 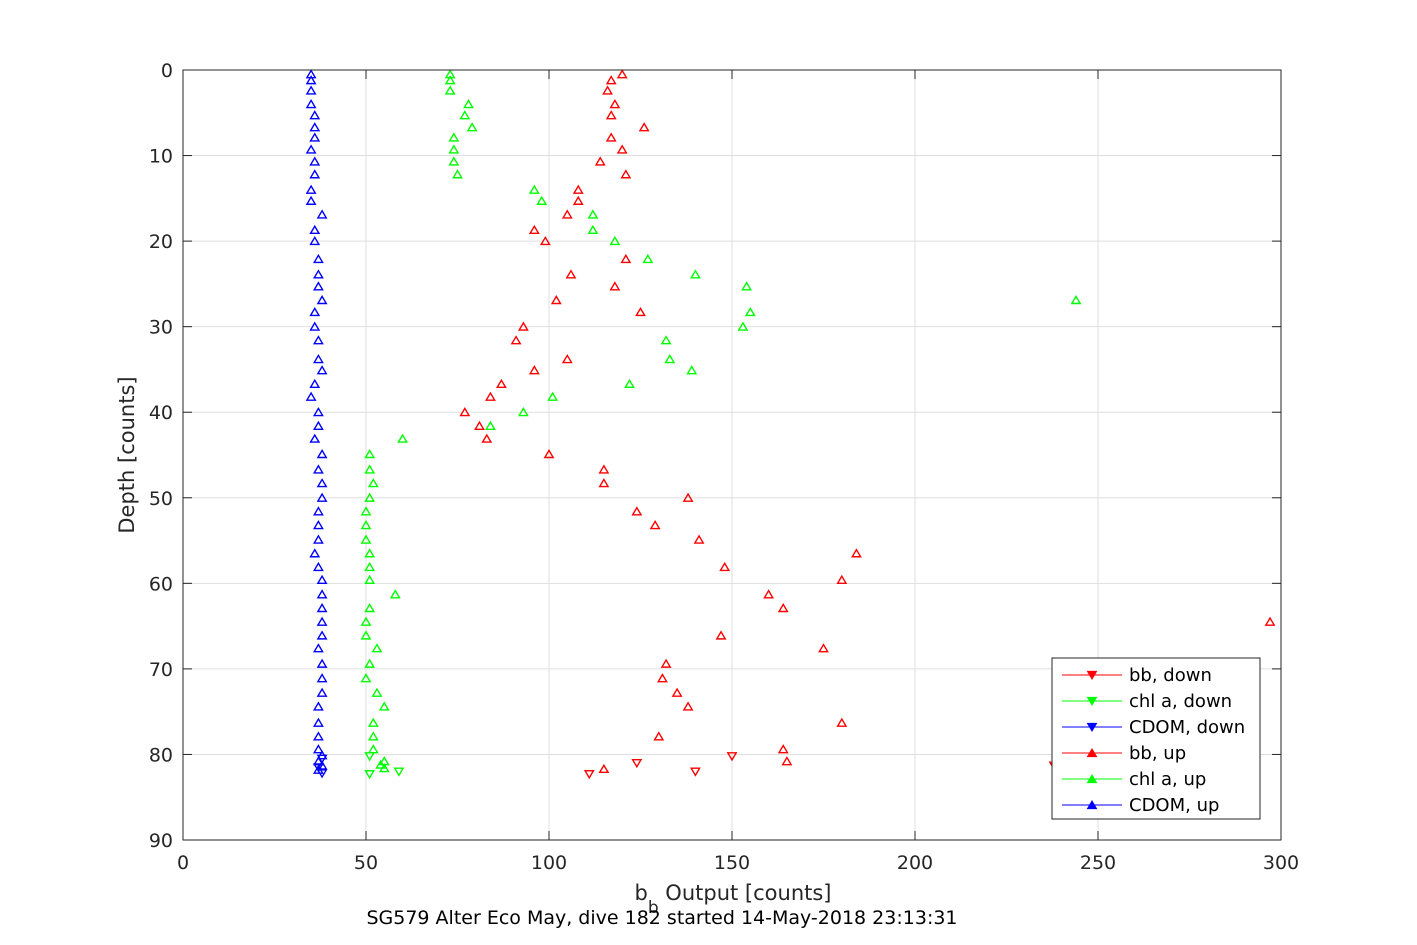 What do you see at coordinates (1281, 863) in the screenshot?
I see `x-tick-label: 300` at bounding box center [1281, 863].